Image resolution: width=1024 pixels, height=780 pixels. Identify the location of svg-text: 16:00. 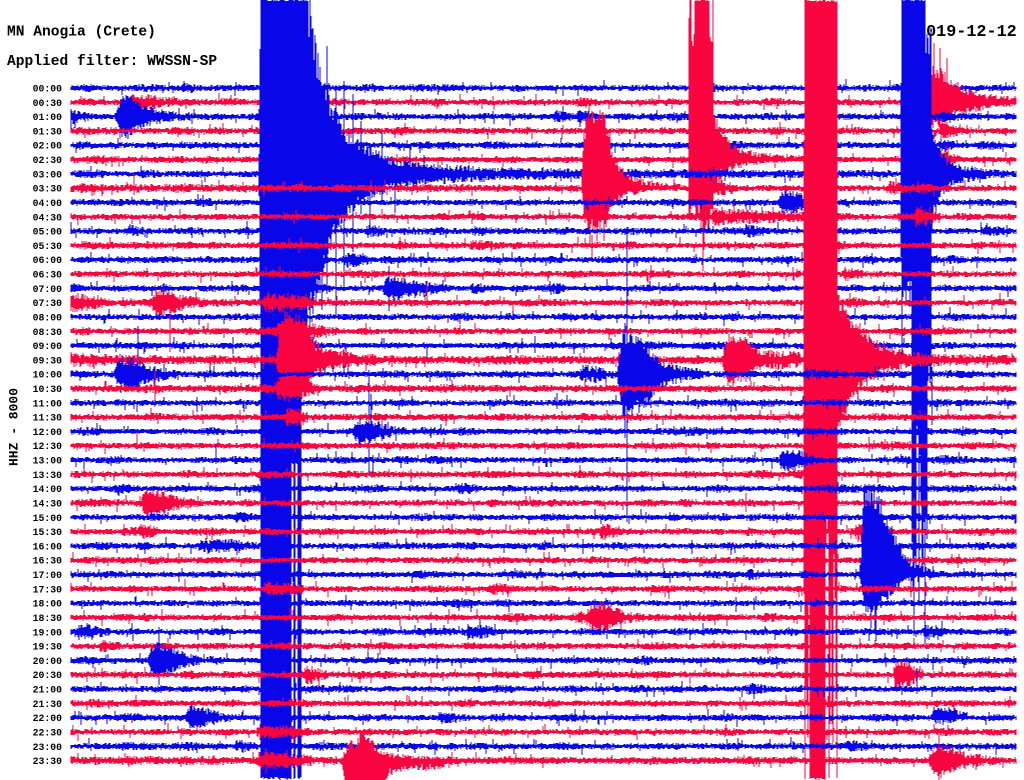
(48, 546).